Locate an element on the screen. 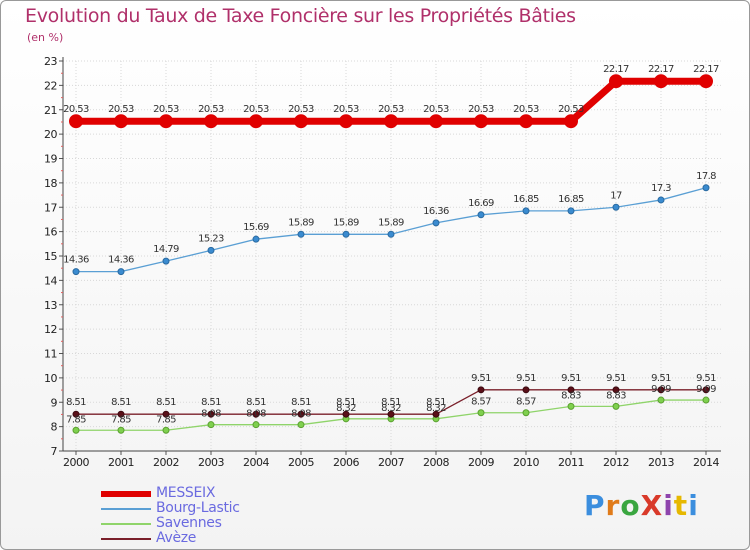  legend-swatch-messeix is located at coordinates (126, 494).